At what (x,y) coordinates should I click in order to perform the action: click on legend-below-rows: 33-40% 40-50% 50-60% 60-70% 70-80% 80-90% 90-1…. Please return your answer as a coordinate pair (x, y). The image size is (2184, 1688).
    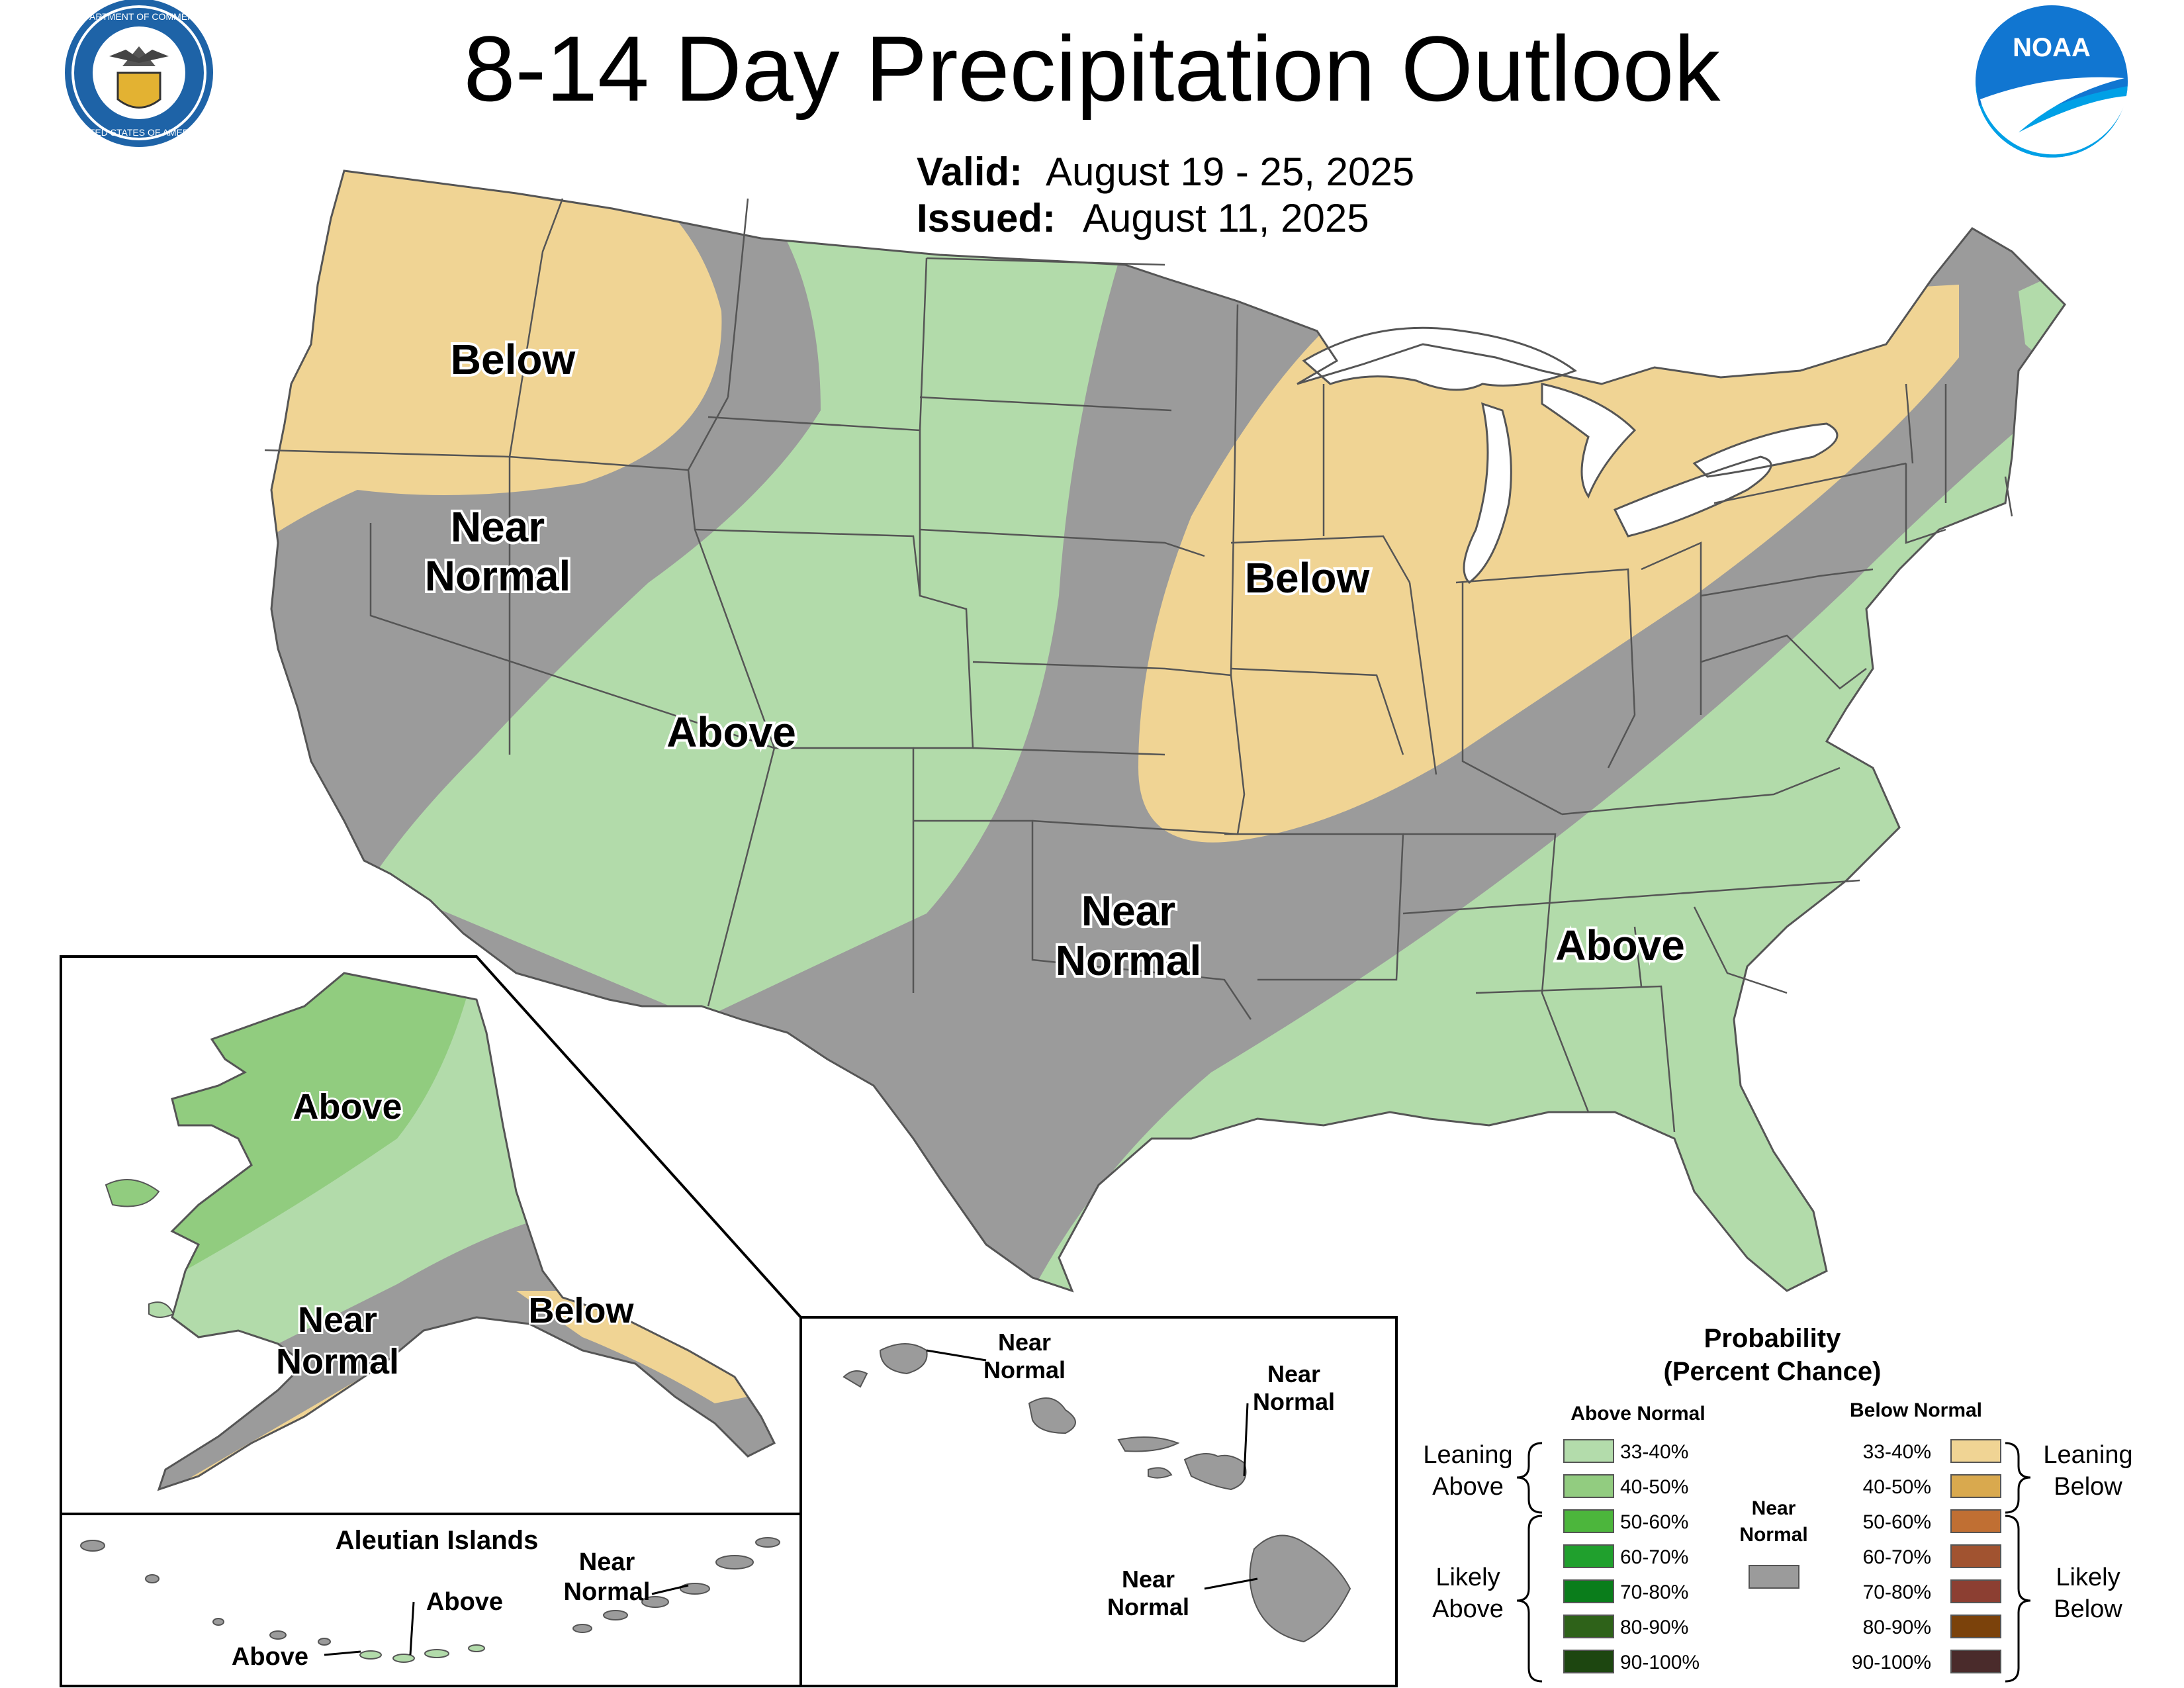
    Looking at the image, I should click on (1926, 1556).